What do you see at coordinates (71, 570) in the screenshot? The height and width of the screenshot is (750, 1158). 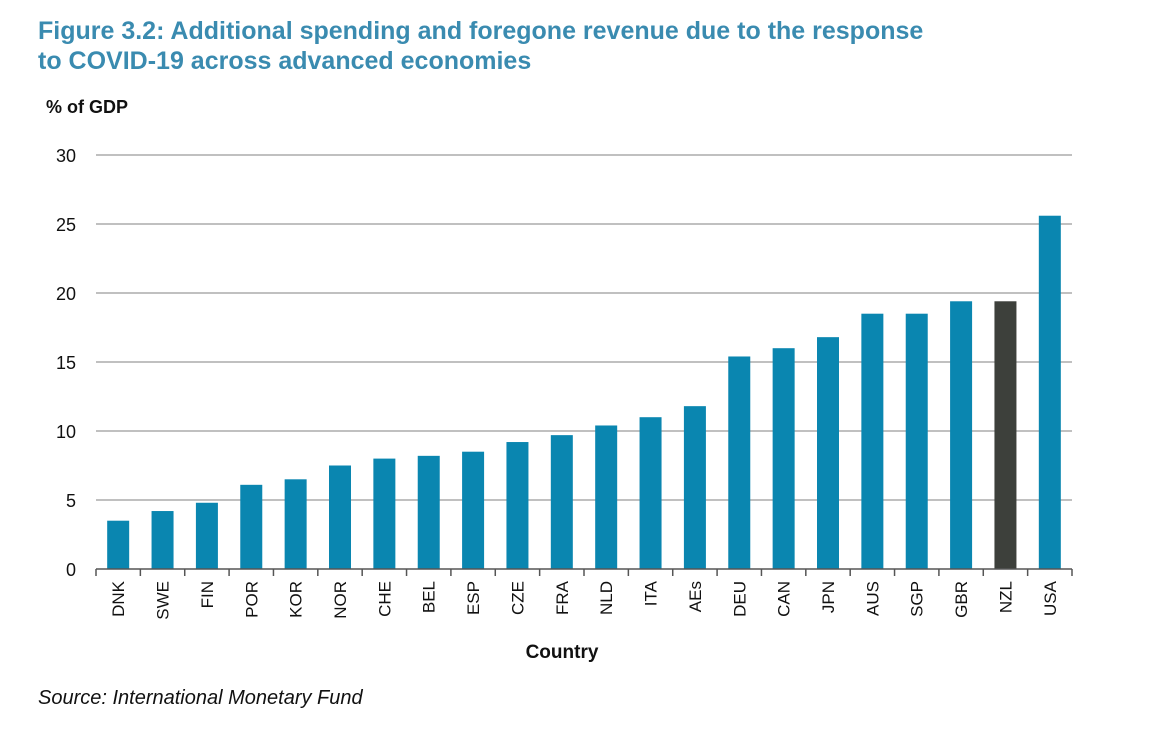 I see `y-tick-label: 0` at bounding box center [71, 570].